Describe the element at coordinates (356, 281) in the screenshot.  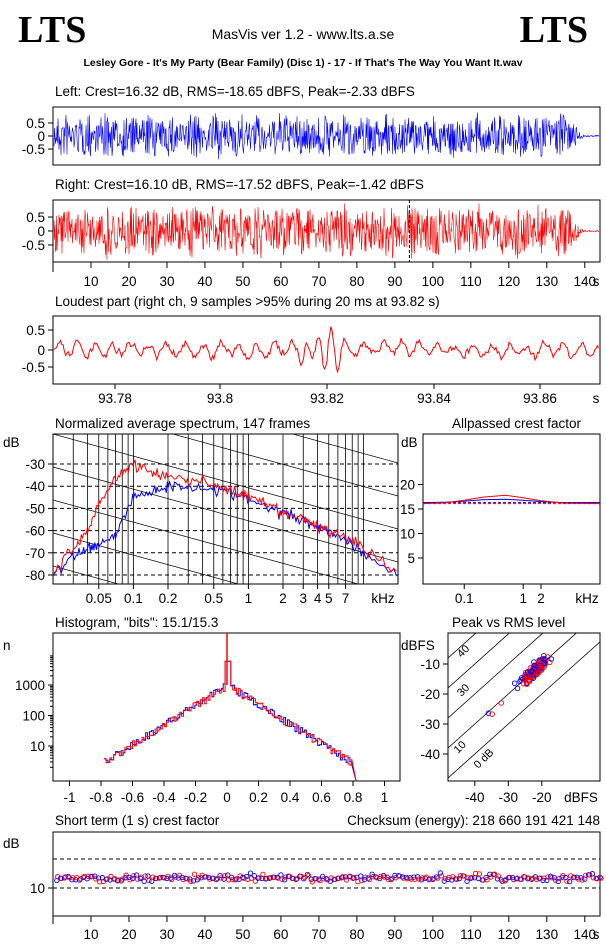
I see `xtick-time: 80` at that location.